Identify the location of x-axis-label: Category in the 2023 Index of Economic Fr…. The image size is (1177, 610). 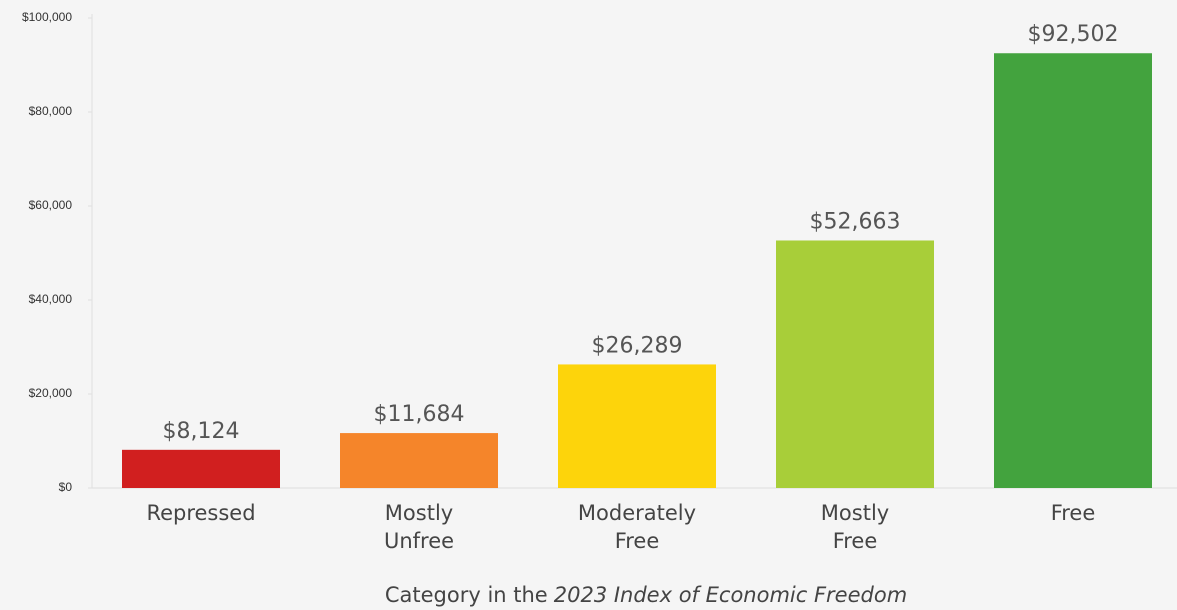
(646, 595).